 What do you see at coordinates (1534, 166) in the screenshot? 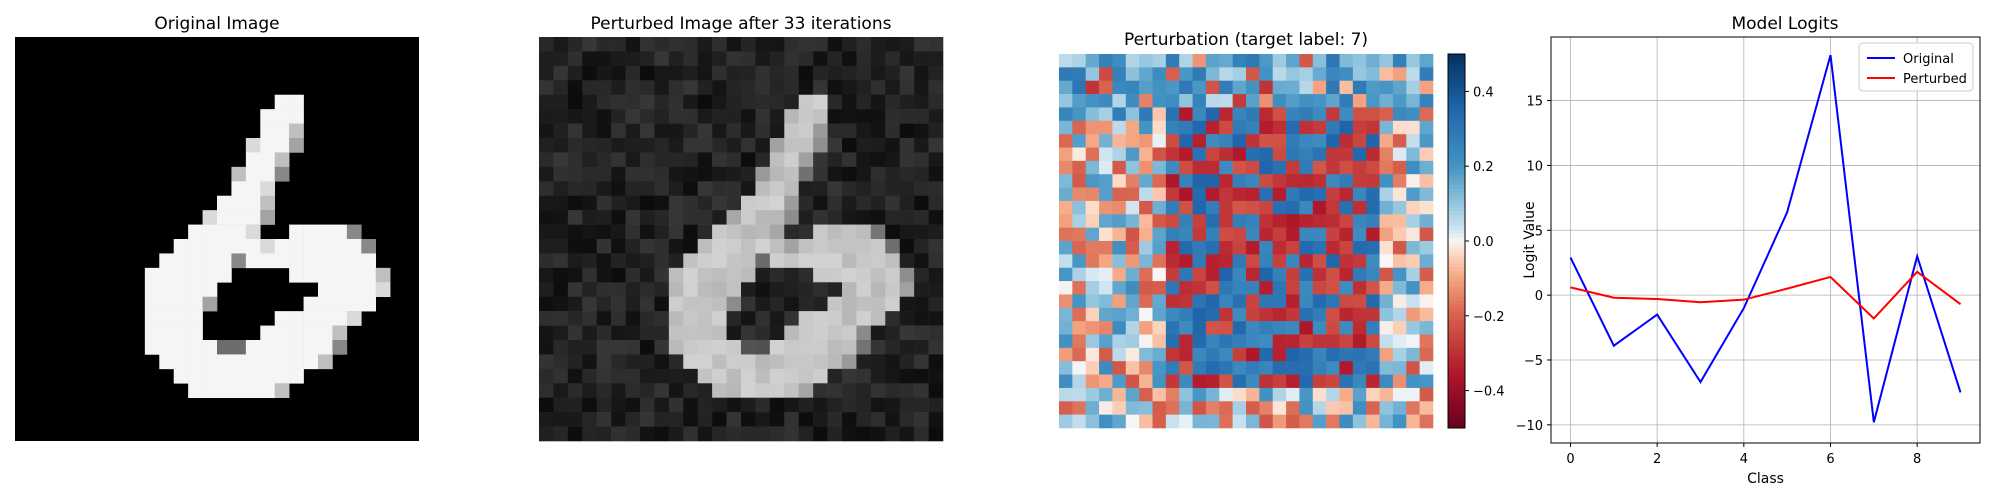
I see `y-tick-label: 10` at bounding box center [1534, 166].